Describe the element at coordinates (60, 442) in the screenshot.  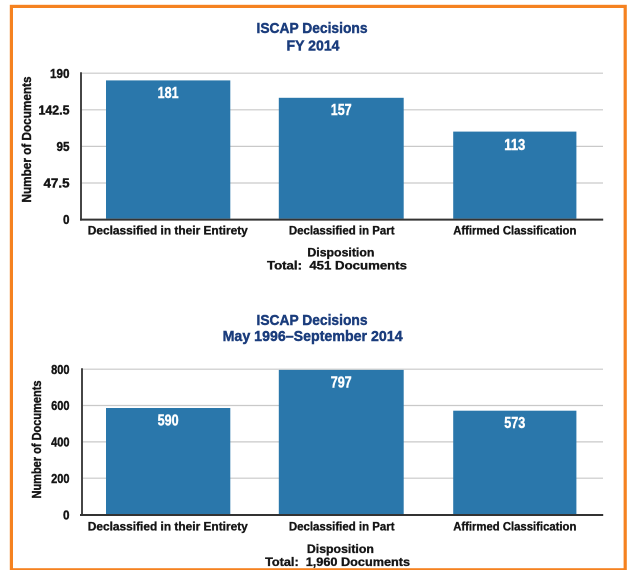
I see `svg-text: 400` at that location.